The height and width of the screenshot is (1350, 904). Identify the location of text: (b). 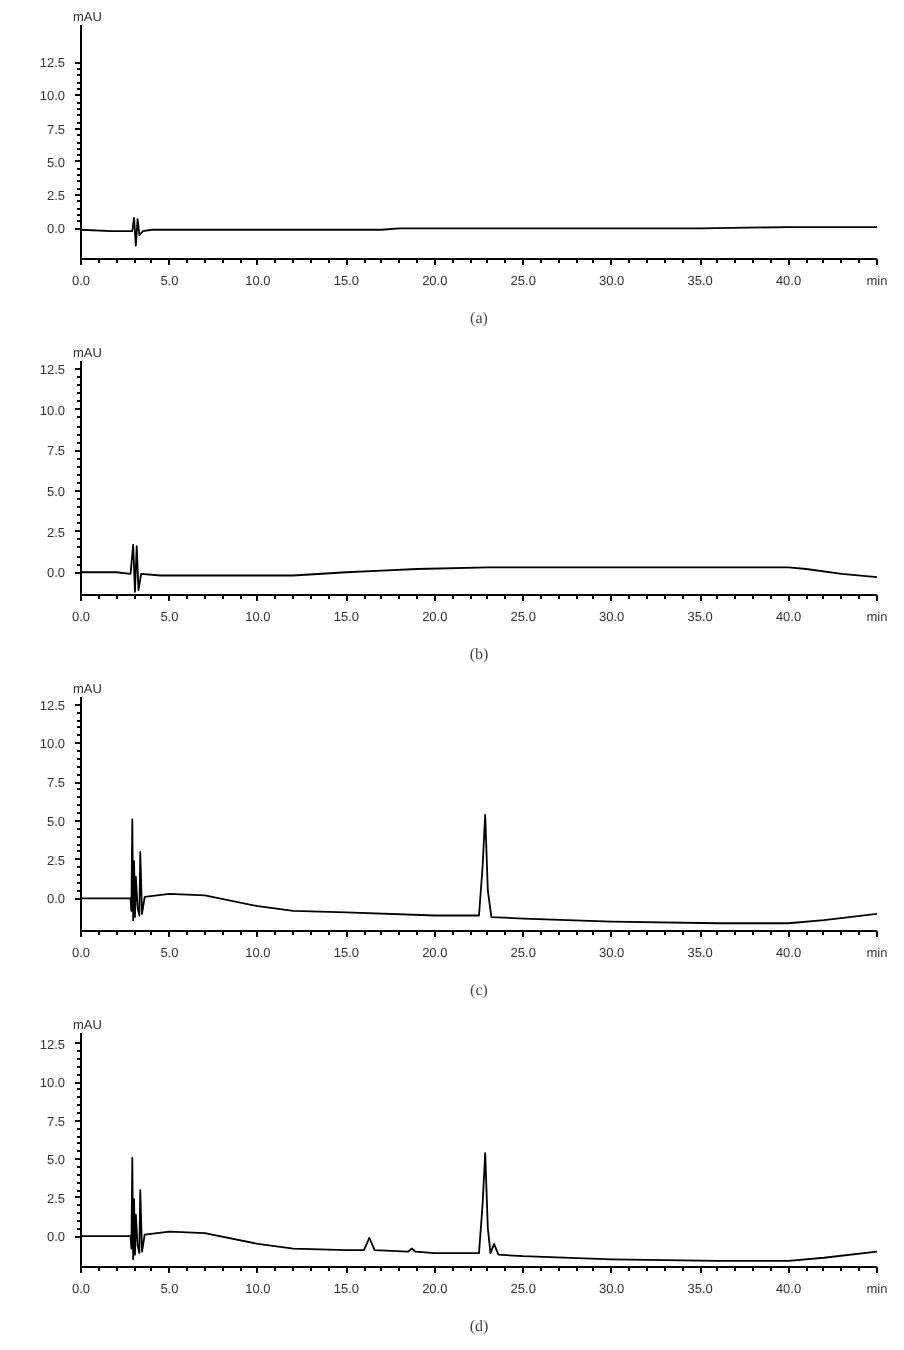
(479, 654).